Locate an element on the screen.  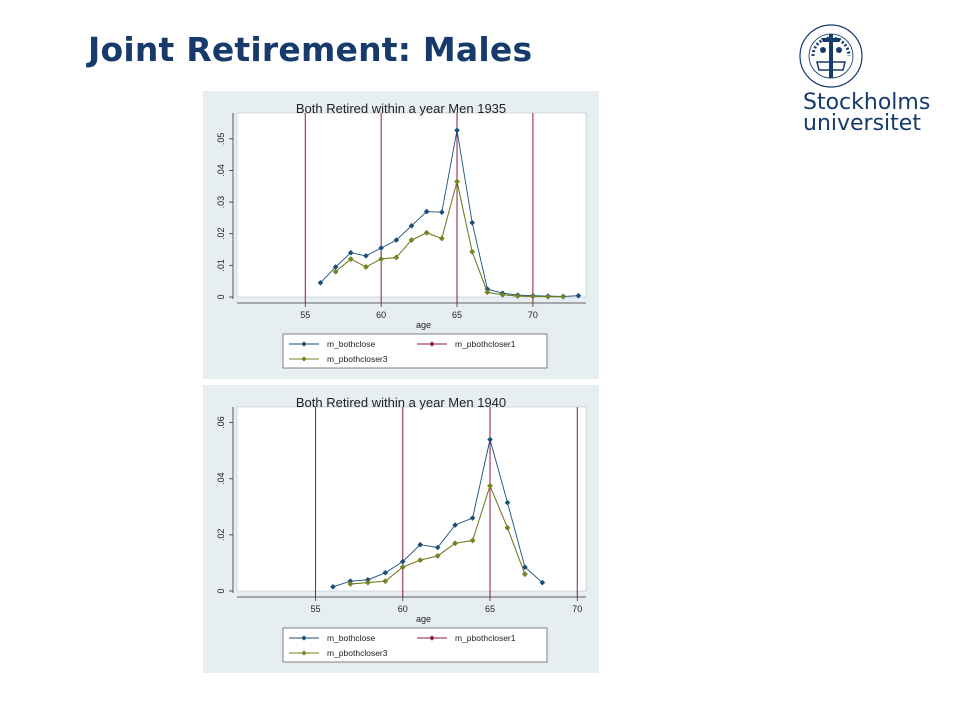
chart-1935-xtick-label: 70 is located at coordinates (533, 315).